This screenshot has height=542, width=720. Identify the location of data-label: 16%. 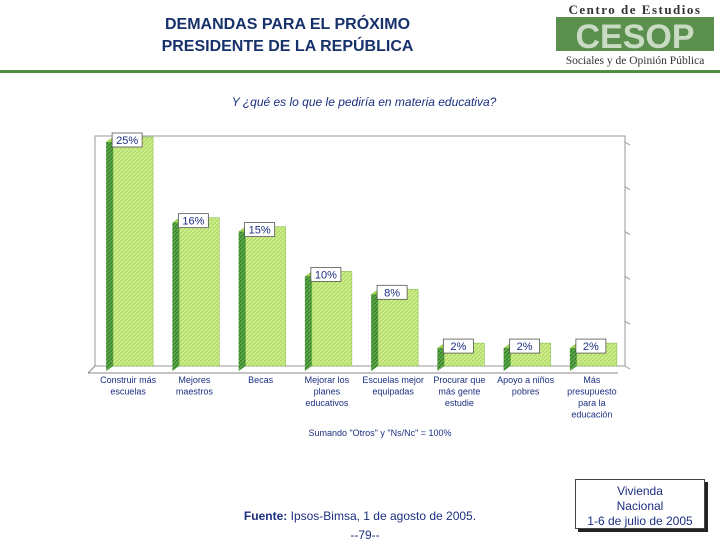
(193, 221).